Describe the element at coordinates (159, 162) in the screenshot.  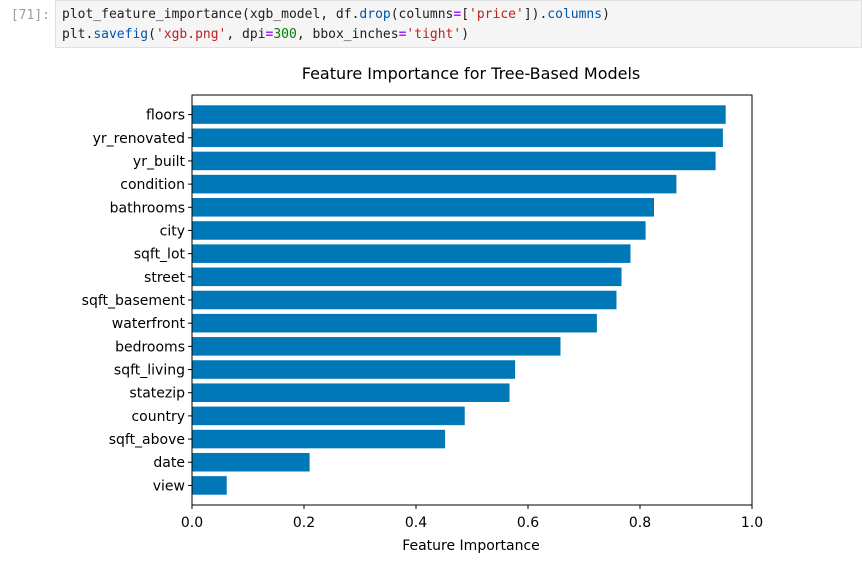
I see `y-tick-label: yr_built` at that location.